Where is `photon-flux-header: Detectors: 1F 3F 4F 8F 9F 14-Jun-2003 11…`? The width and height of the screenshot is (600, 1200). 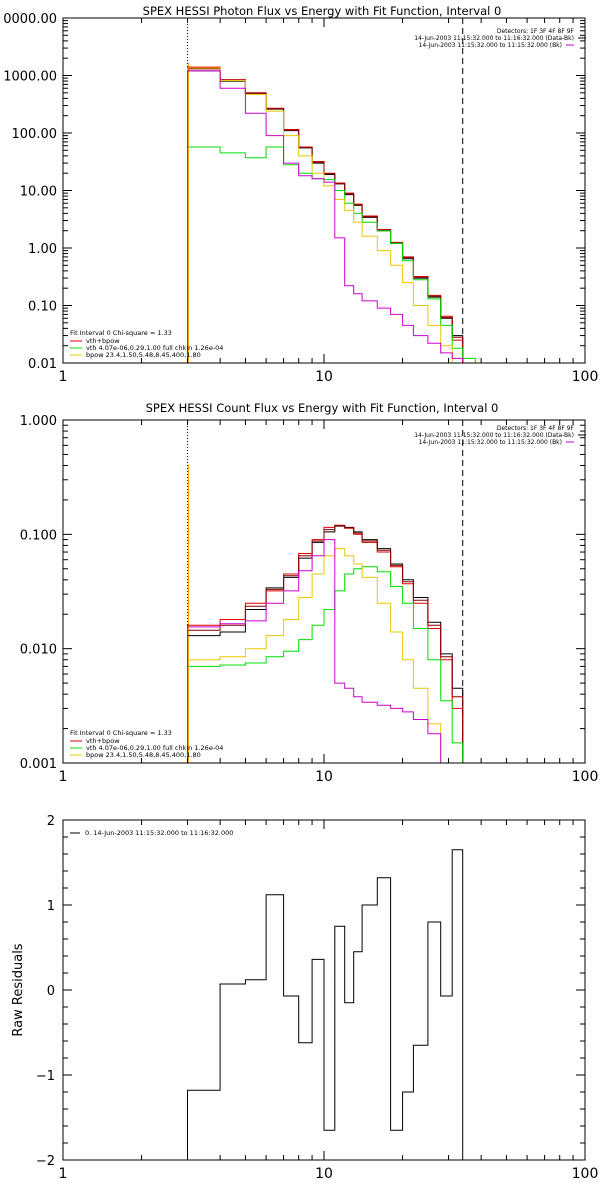 photon-flux-header: Detectors: 1F 3F 4F 8F 9F 14-Jun-2003 11… is located at coordinates (500, 38).